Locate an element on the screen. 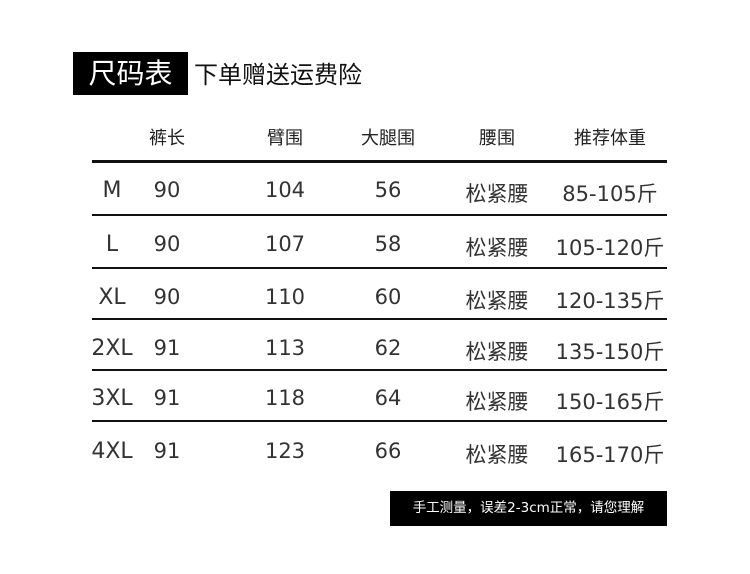 The width and height of the screenshot is (750, 574). size-label: 3XL is located at coordinates (112, 398).